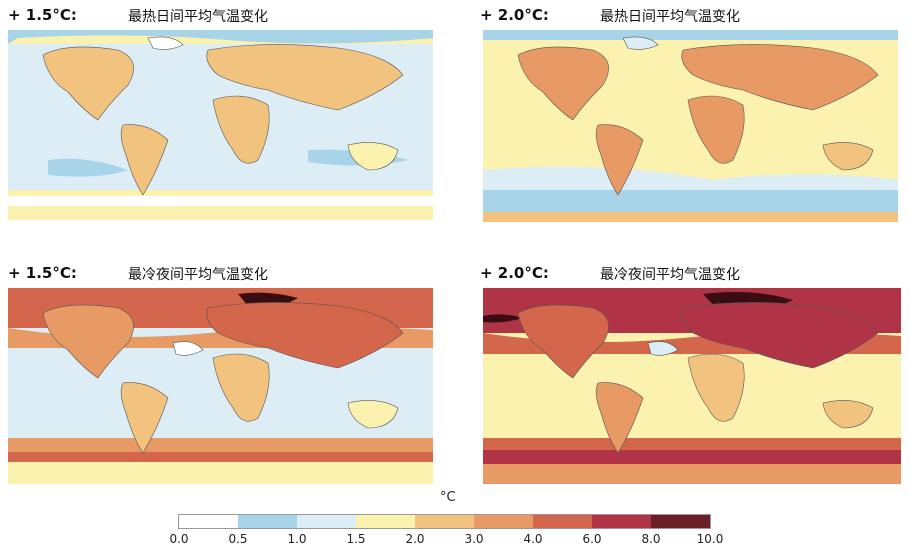 The height and width of the screenshot is (547, 910). I want to click on legend-unit: °C, so click(448, 497).